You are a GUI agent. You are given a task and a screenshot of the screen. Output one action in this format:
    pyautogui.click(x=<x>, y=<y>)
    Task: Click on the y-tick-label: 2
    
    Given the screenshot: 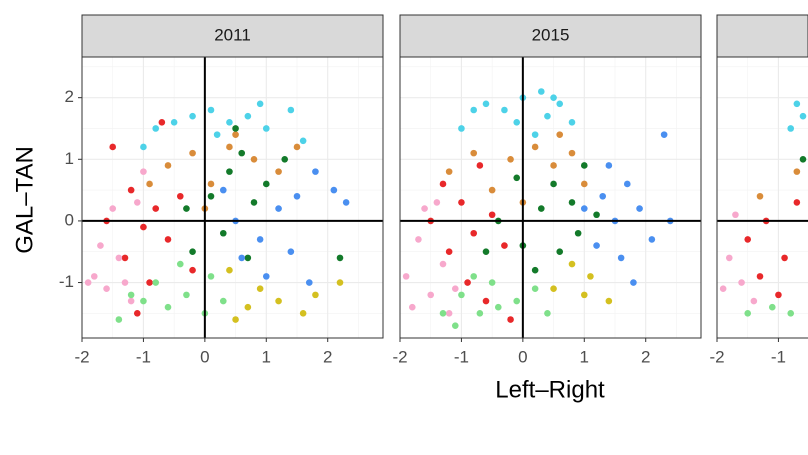 What is the action you would take?
    pyautogui.click(x=69, y=96)
    